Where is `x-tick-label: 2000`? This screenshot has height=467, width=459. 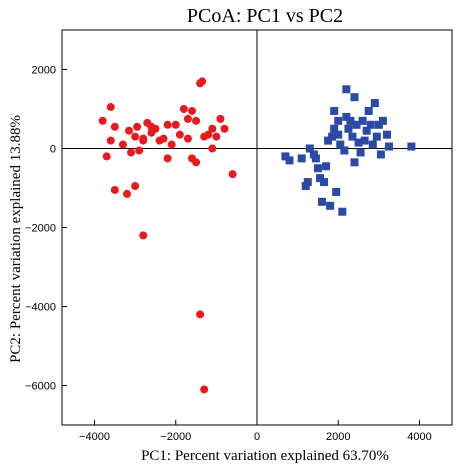
x-tick-label: 2000 is located at coordinates (338, 437).